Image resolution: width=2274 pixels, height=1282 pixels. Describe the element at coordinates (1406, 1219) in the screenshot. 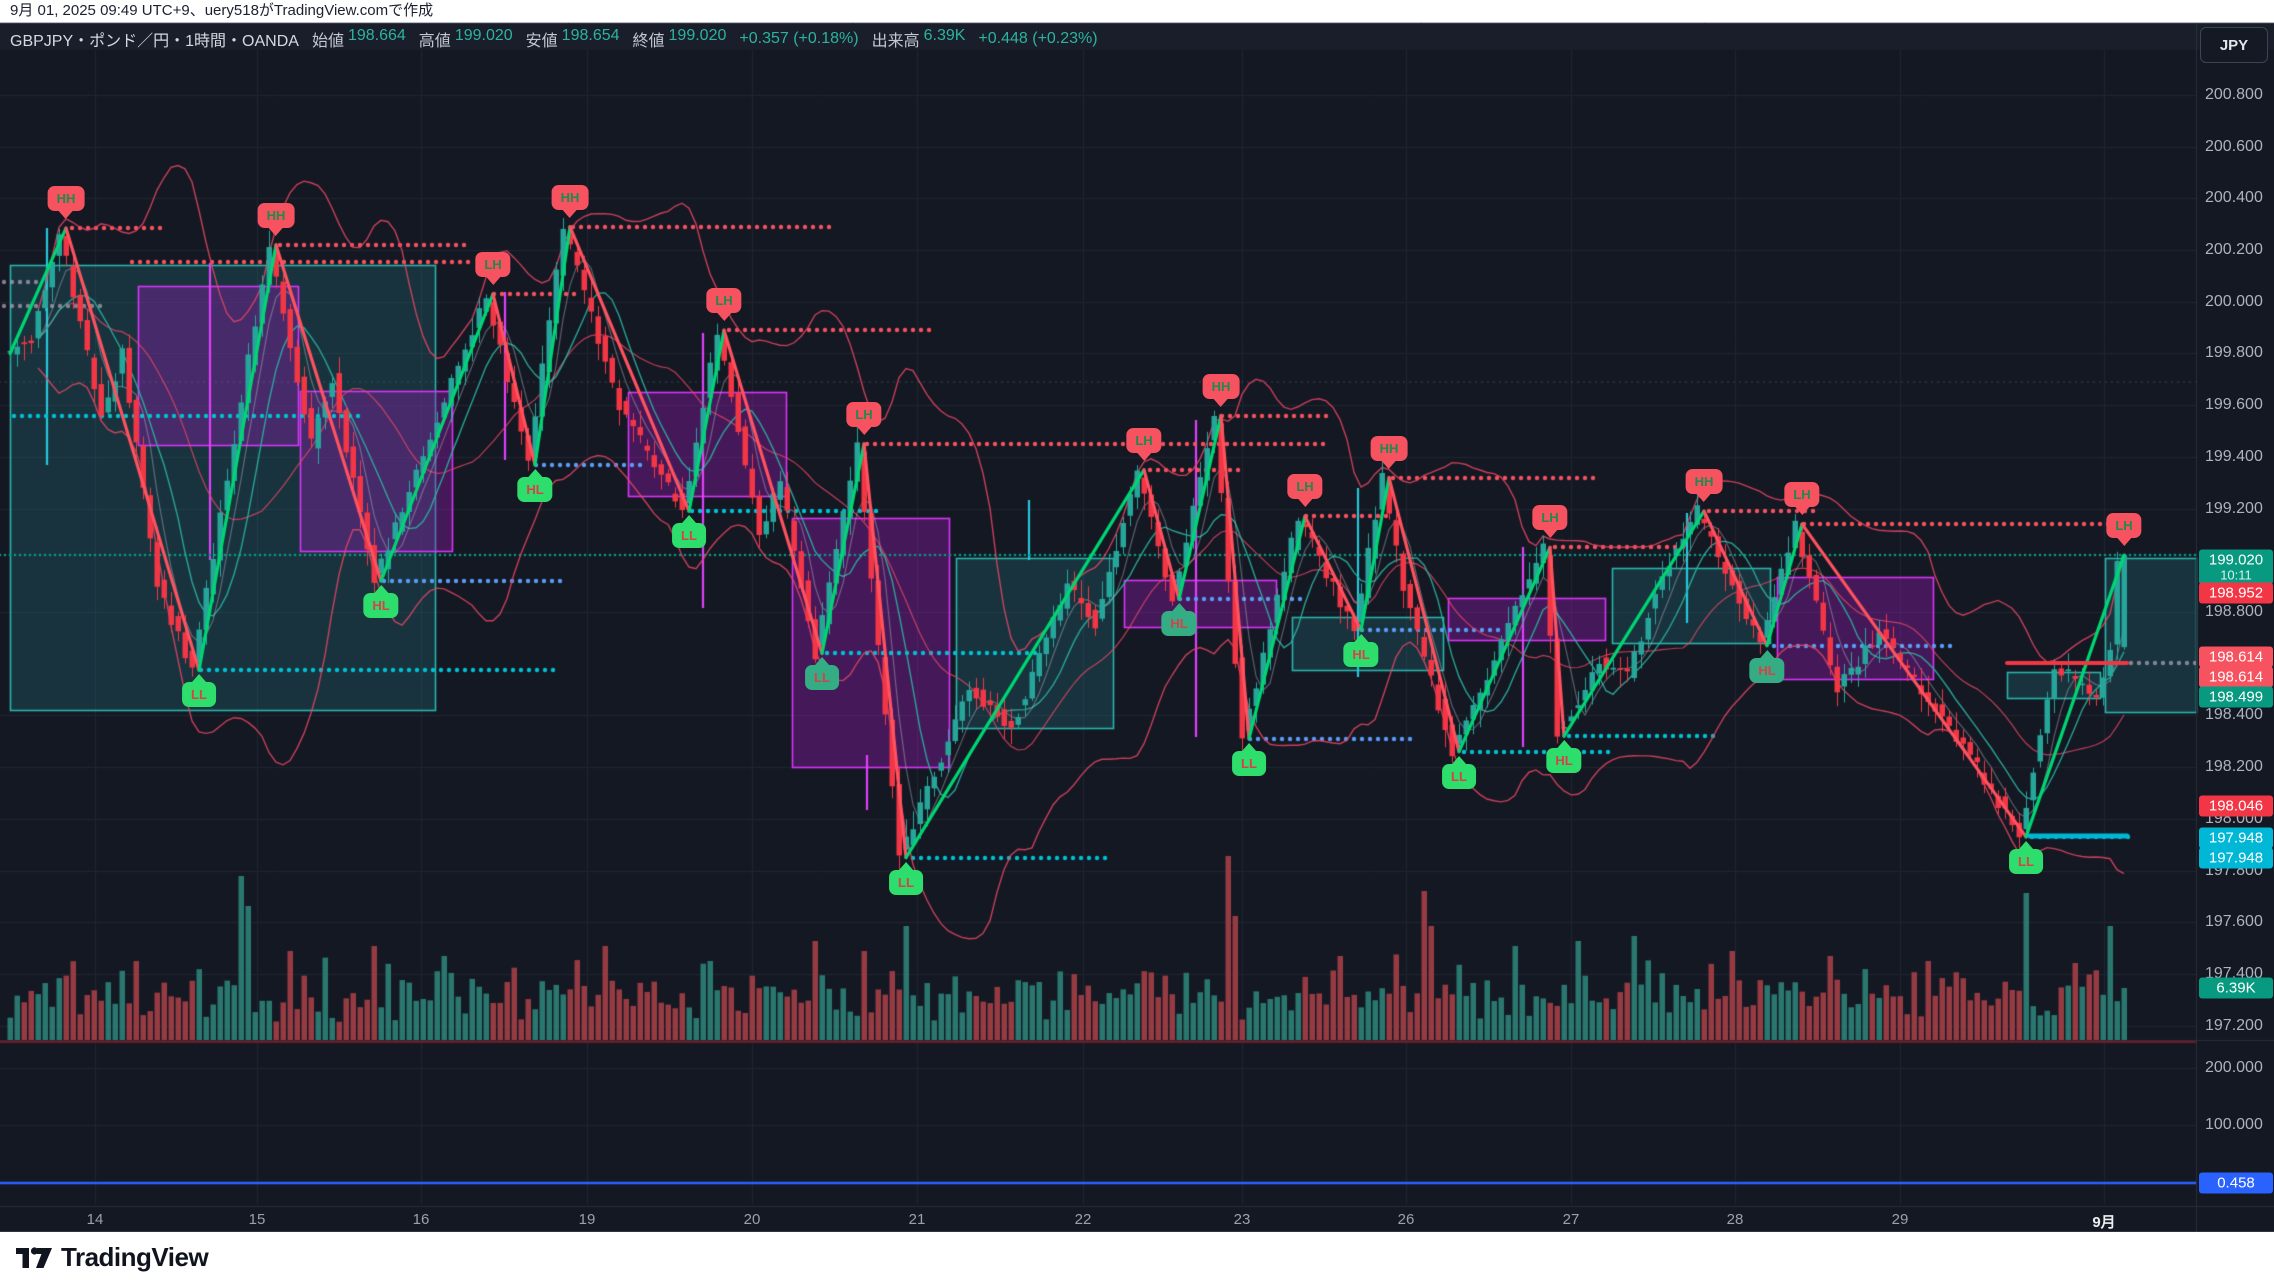

I see `time-tick-label: 26` at that location.